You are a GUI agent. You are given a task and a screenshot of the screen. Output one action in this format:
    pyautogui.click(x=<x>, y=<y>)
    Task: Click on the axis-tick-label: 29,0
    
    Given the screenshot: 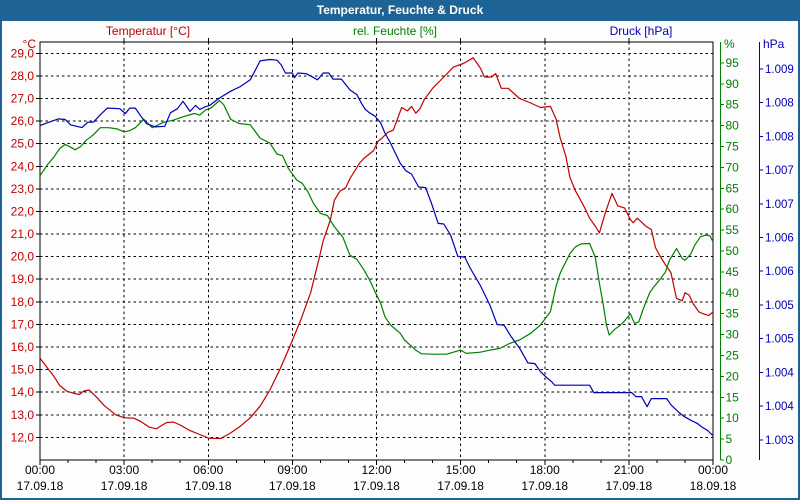 What is the action you would take?
    pyautogui.click(x=23, y=53)
    